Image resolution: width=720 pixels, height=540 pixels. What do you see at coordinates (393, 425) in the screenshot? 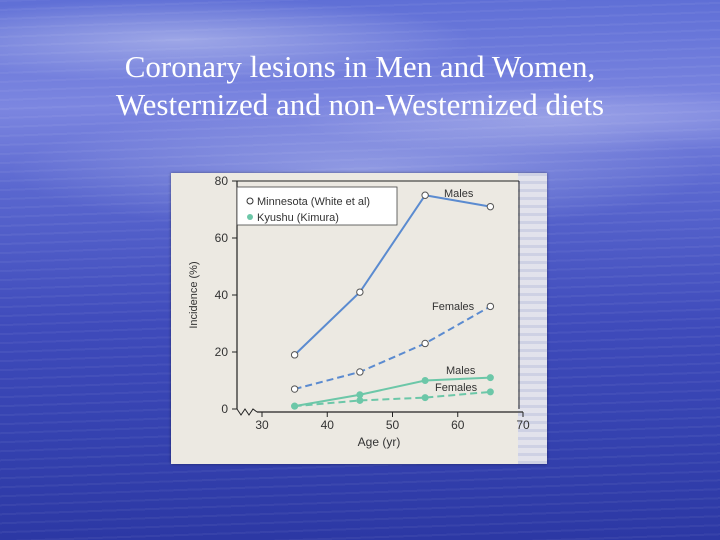
I see `x-tick-label: 50` at bounding box center [393, 425].